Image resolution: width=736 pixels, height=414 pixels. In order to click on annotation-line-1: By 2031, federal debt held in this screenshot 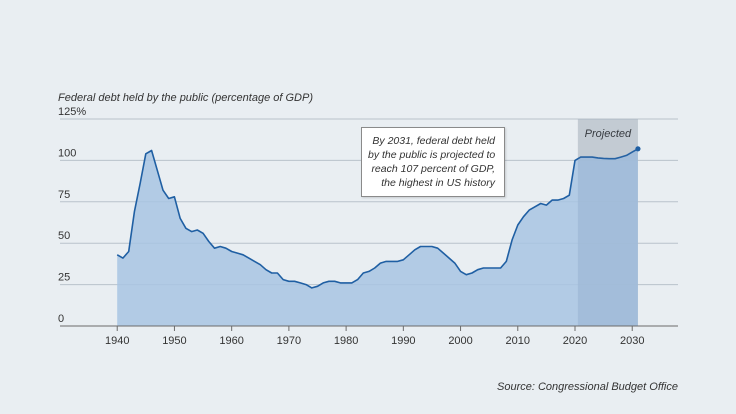, I will do `click(433, 141)`.